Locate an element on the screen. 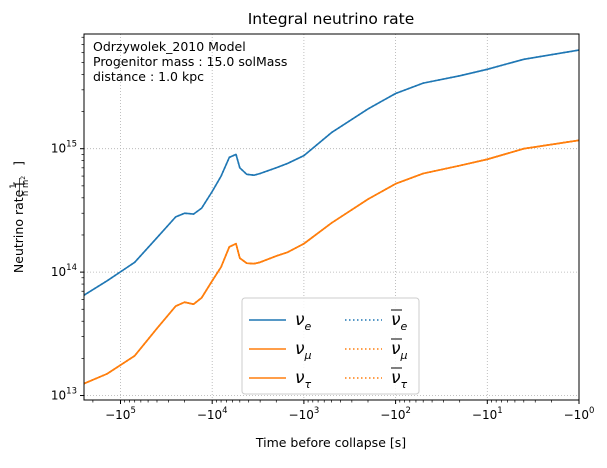  legend: νe νe νμ νμ ντ ντ is located at coordinates (330, 346).